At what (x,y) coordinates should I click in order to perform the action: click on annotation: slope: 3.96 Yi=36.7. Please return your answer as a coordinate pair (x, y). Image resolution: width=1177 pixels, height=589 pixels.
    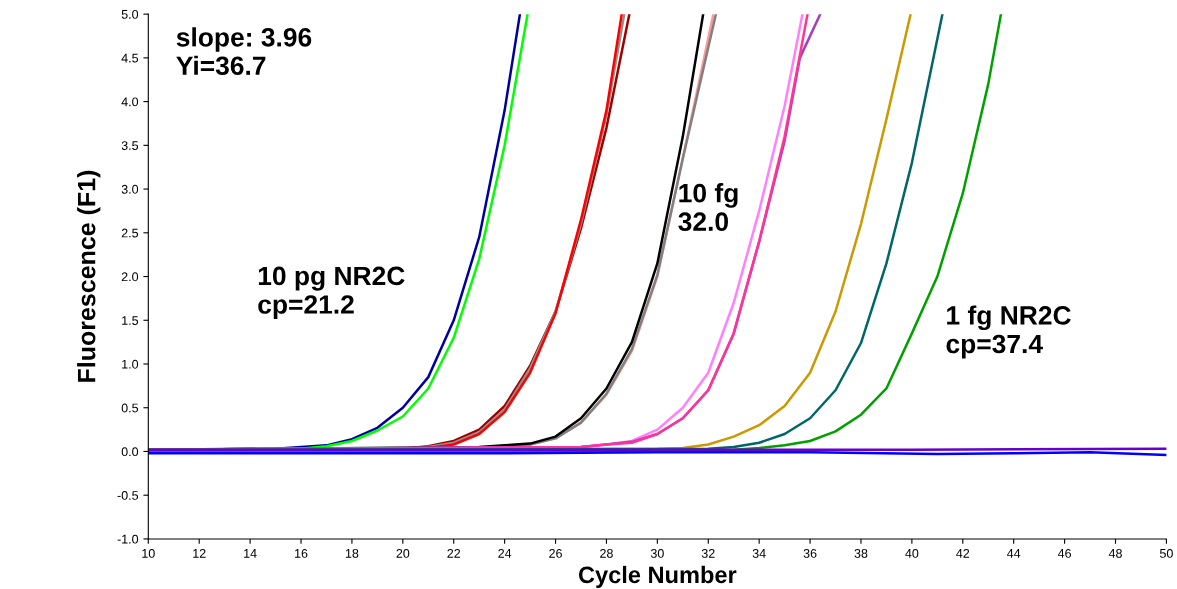
    Looking at the image, I should click on (244, 51).